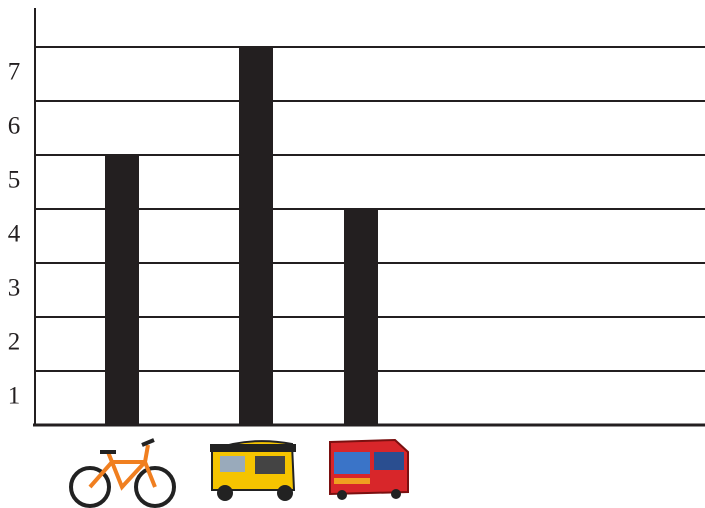  Describe the element at coordinates (14, 288) in the screenshot. I see `y-tick-label: 3` at that location.